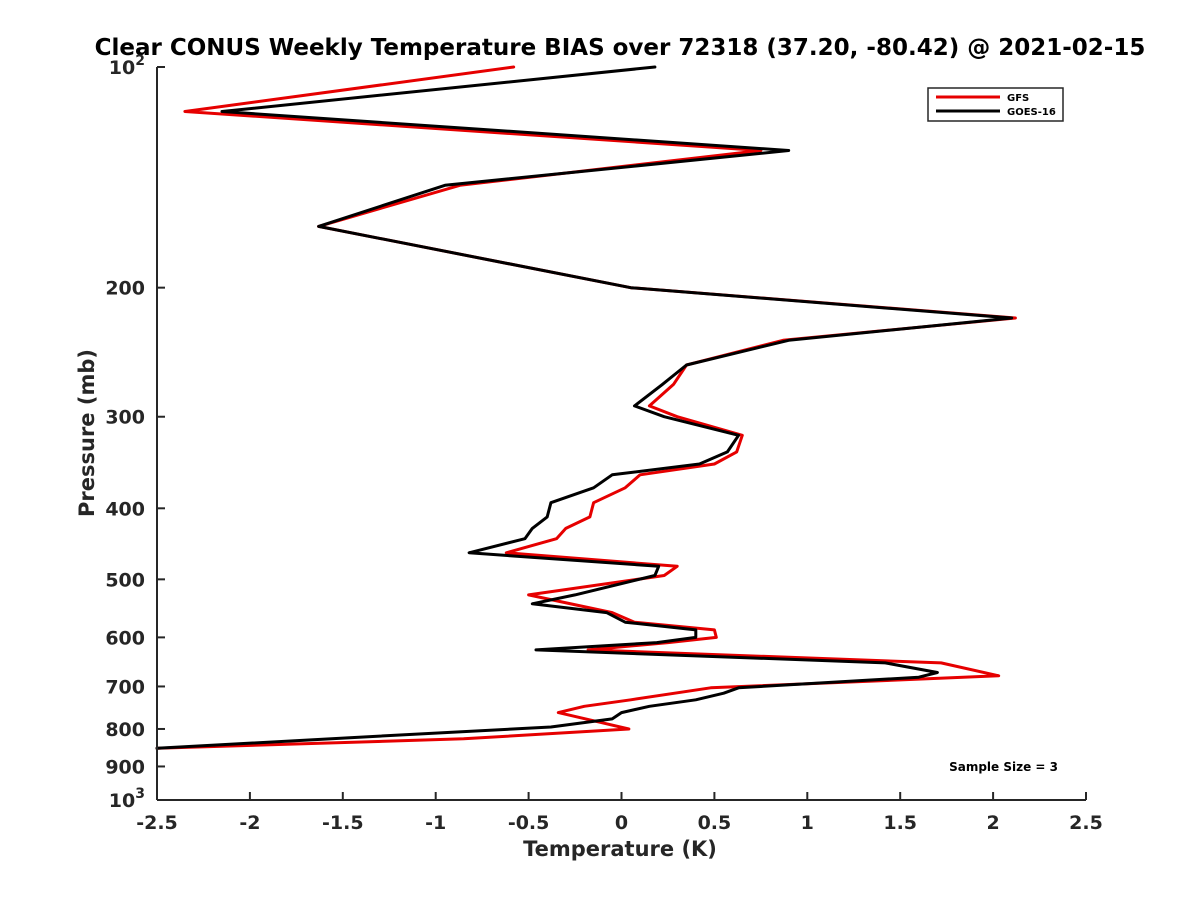  Describe the element at coordinates (127, 799) in the screenshot. I see `y-tick-label-power: 10³` at that location.